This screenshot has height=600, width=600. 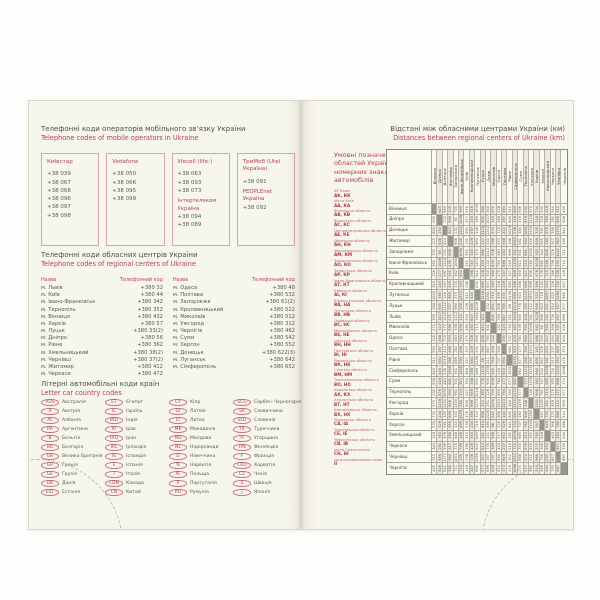 I want to click on plate-legend-item: Тернопільська область ВО, НО, so click(x=371, y=382).